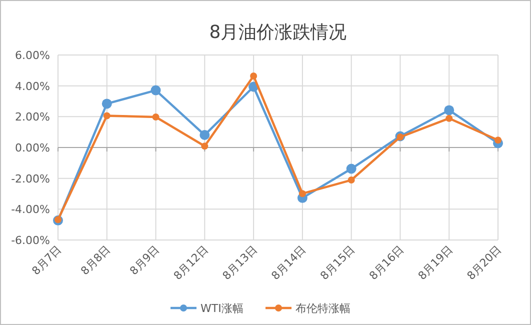  Describe the element at coordinates (338, 262) in the screenshot. I see `x-tick-label: 8月15日` at that location.